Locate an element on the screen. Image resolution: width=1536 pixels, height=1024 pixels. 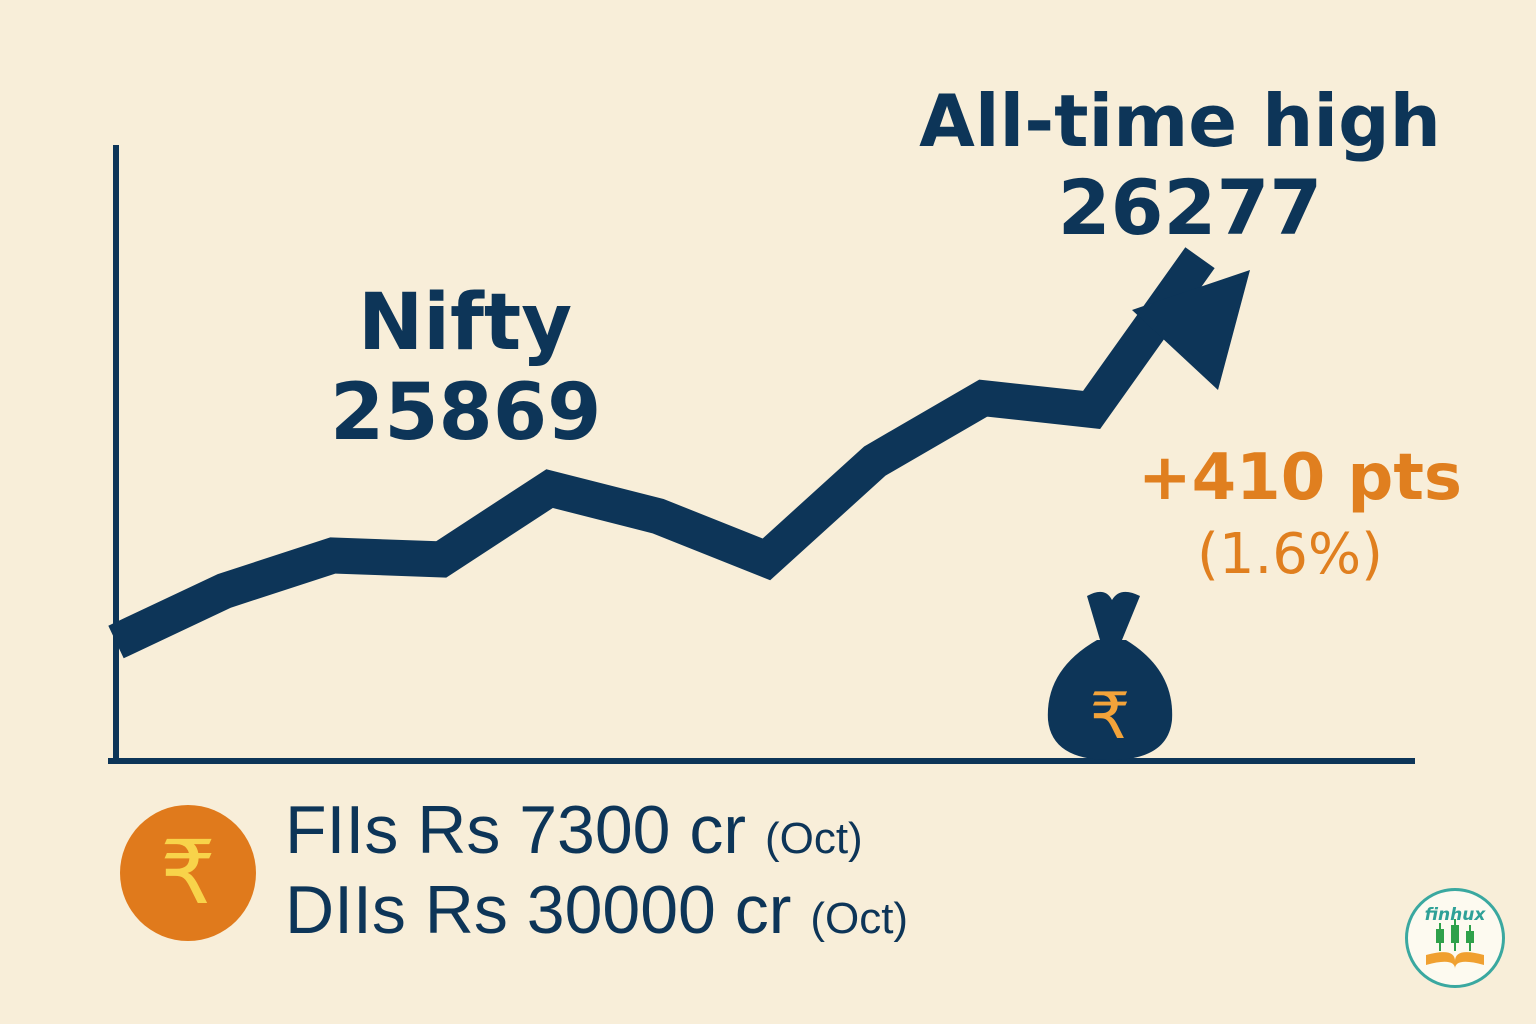
finhux-logo-icon: finhux is located at coordinates (1455, 938).